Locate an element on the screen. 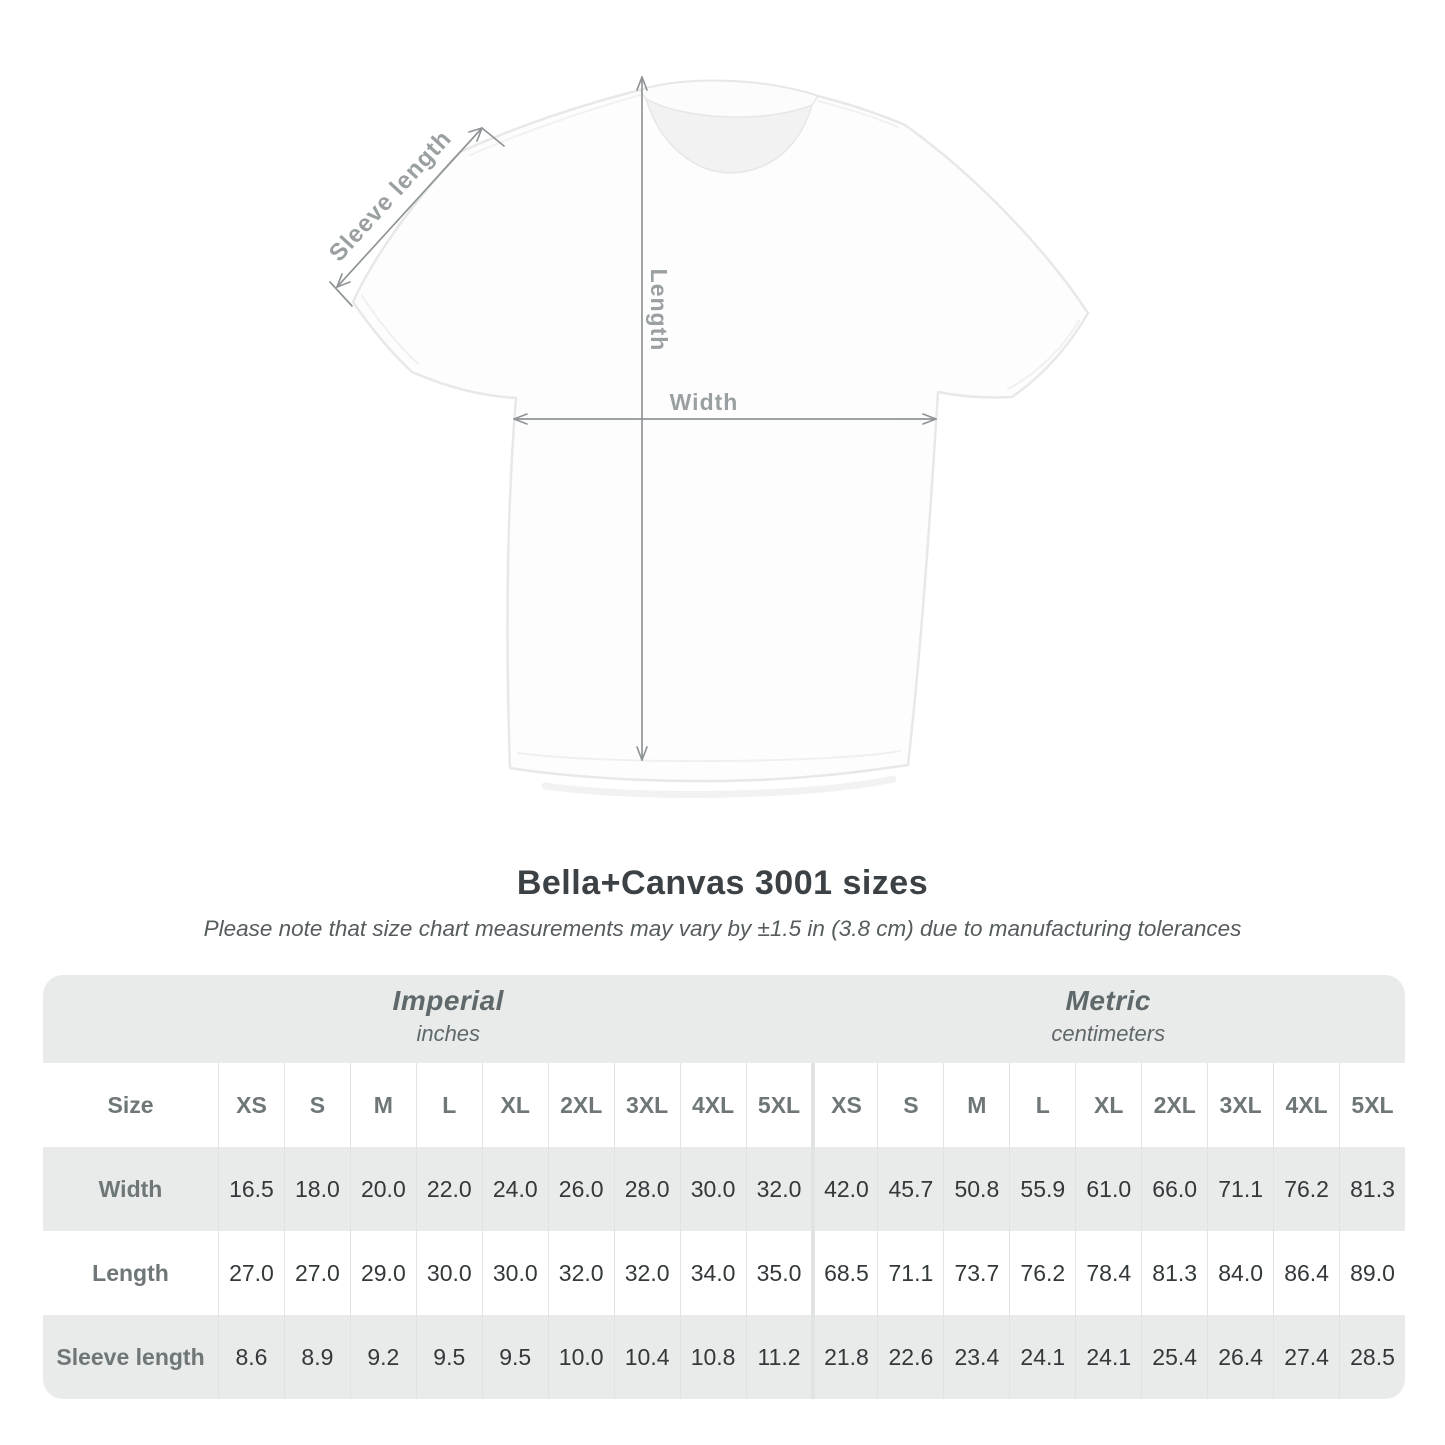 The image size is (1445, 1445). cell-imperial-4xl: 34.0 is located at coordinates (712, 1273).